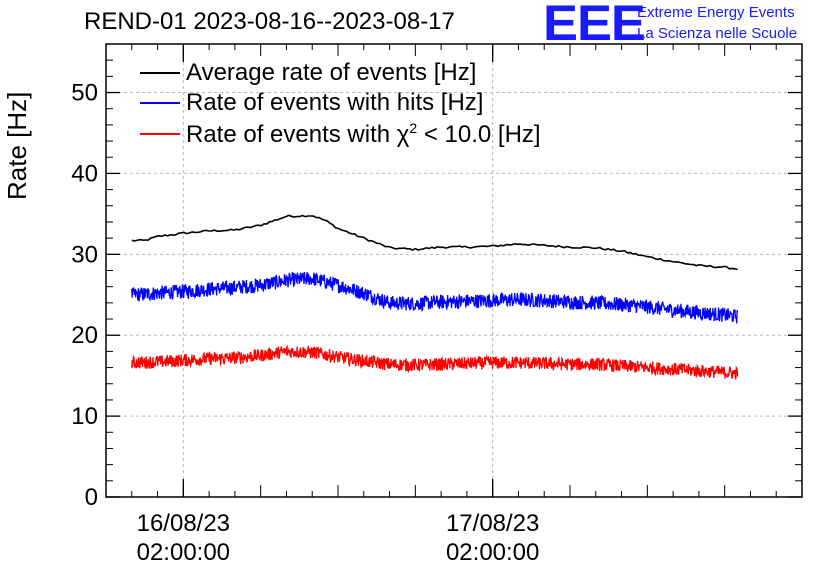  Describe the element at coordinates (160, 73) in the screenshot. I see `legend-swatch-average` at that location.